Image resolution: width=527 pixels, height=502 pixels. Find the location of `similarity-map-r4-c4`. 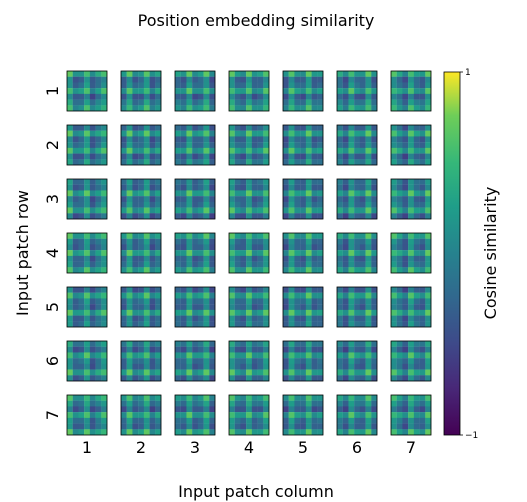

similarity-map-r4-c4 is located at coordinates (249, 253).